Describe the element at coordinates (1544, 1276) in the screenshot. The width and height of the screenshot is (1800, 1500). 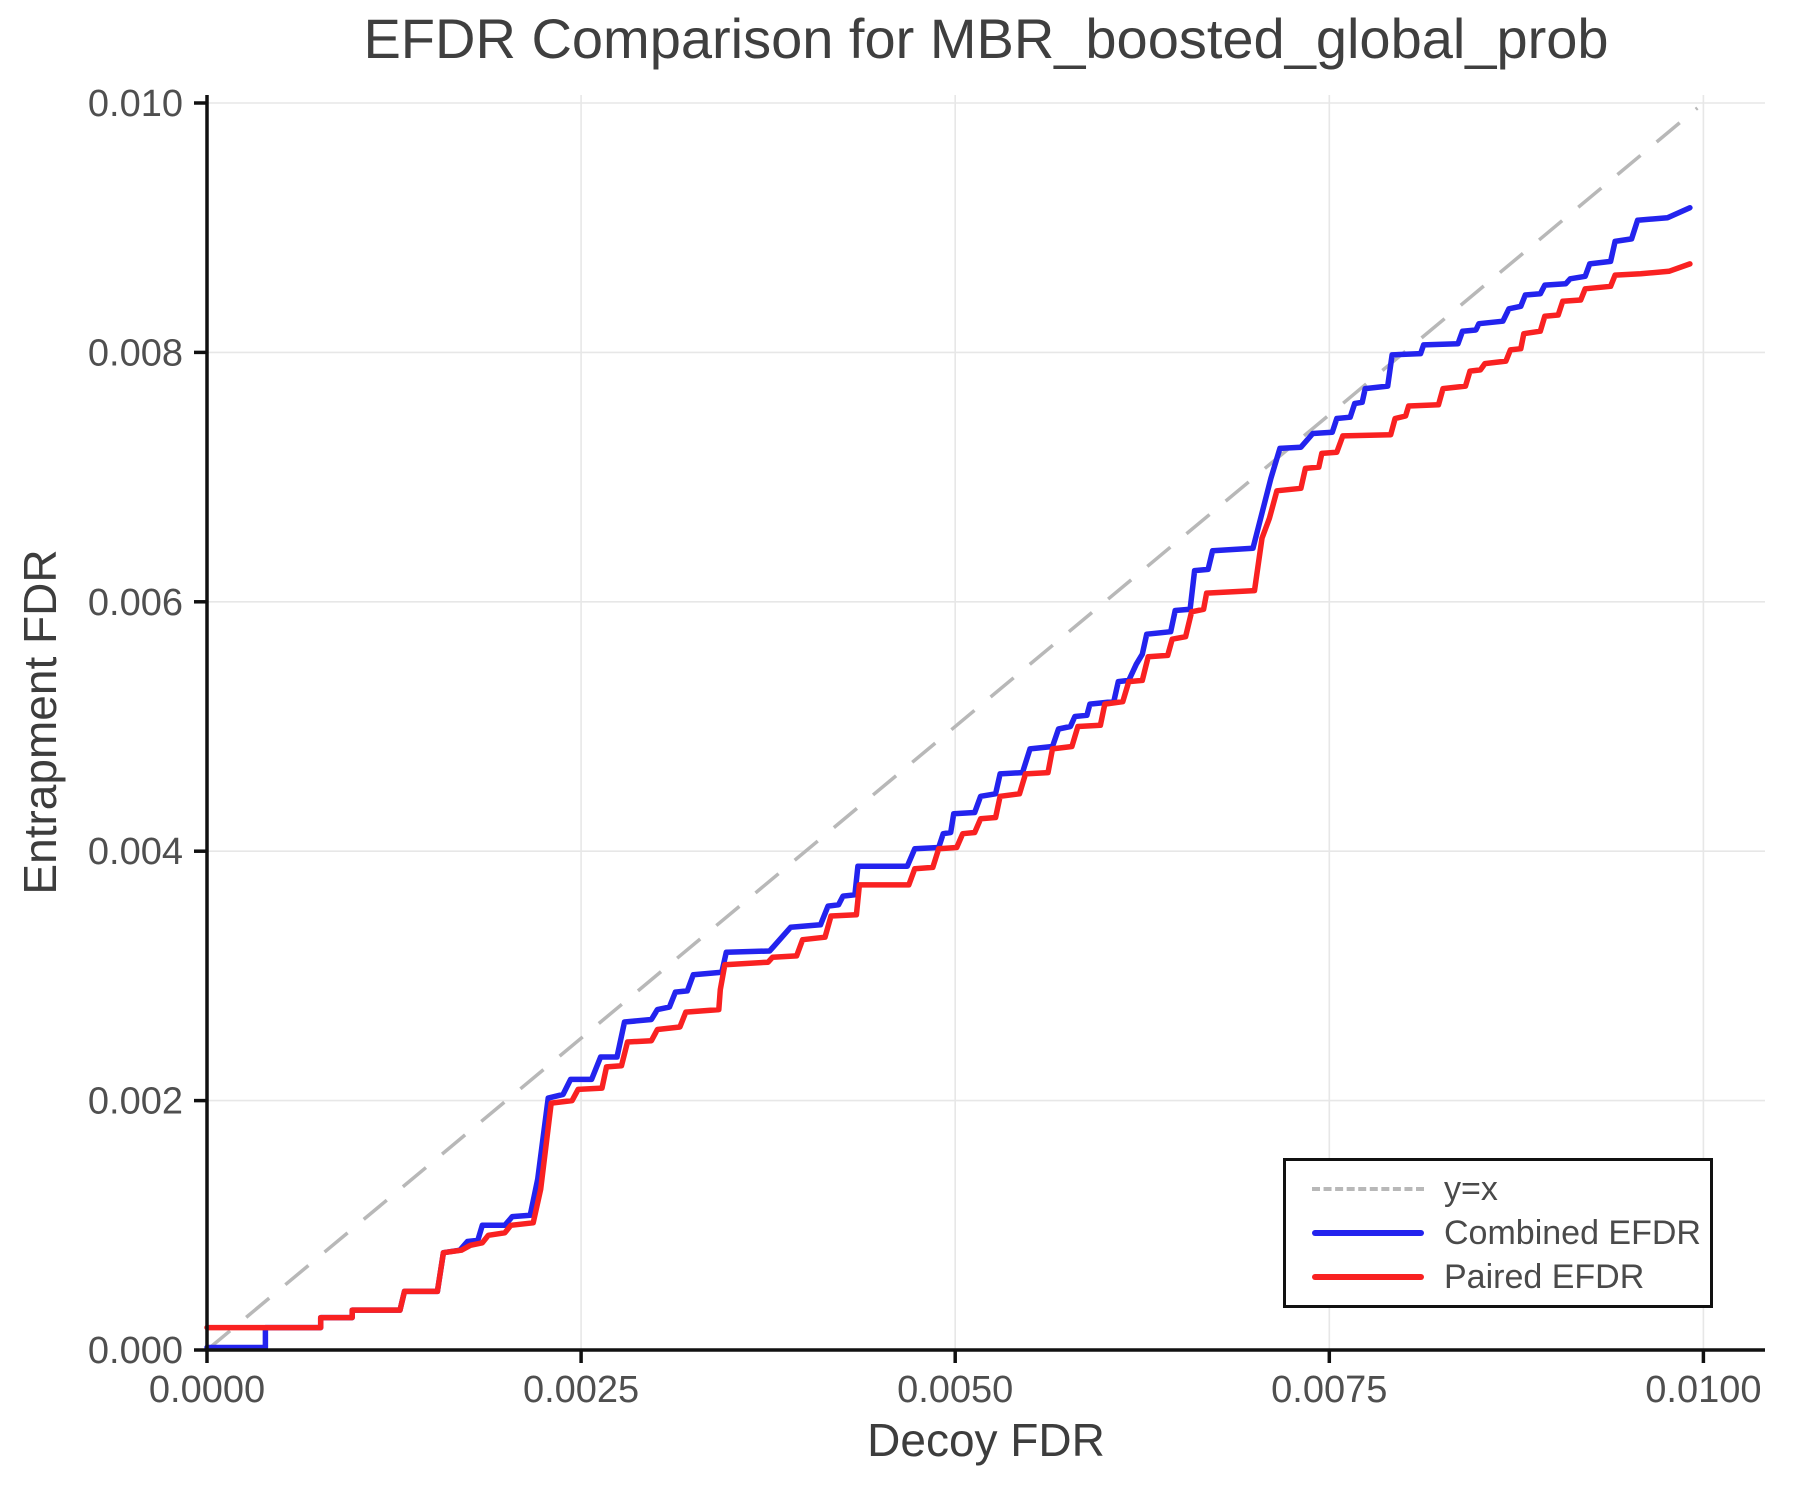
I see `legend-label-paired: Paired EFDR` at that location.